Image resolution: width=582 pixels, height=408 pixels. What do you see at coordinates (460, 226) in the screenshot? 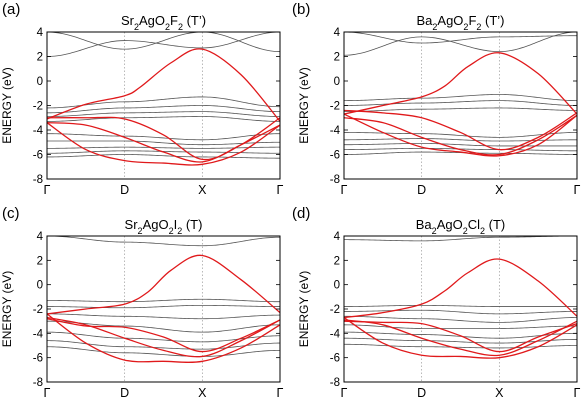
I see `panel-title: Ba2AgO2Cl2 (T)` at bounding box center [460, 226].